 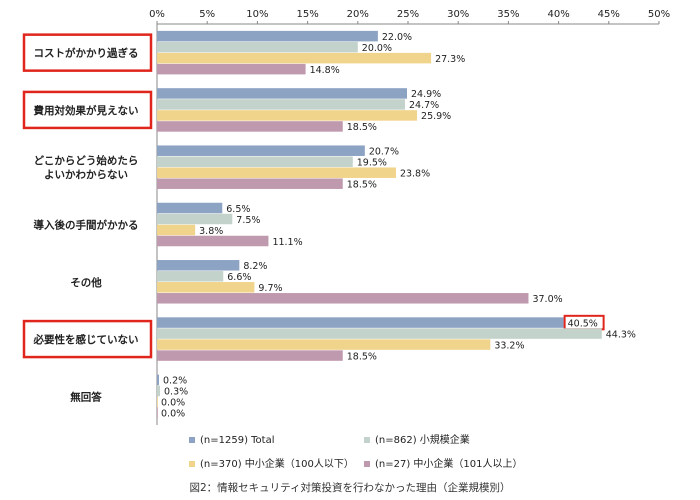 I want to click on legend-label: (n=1259) Total, so click(x=237, y=440).